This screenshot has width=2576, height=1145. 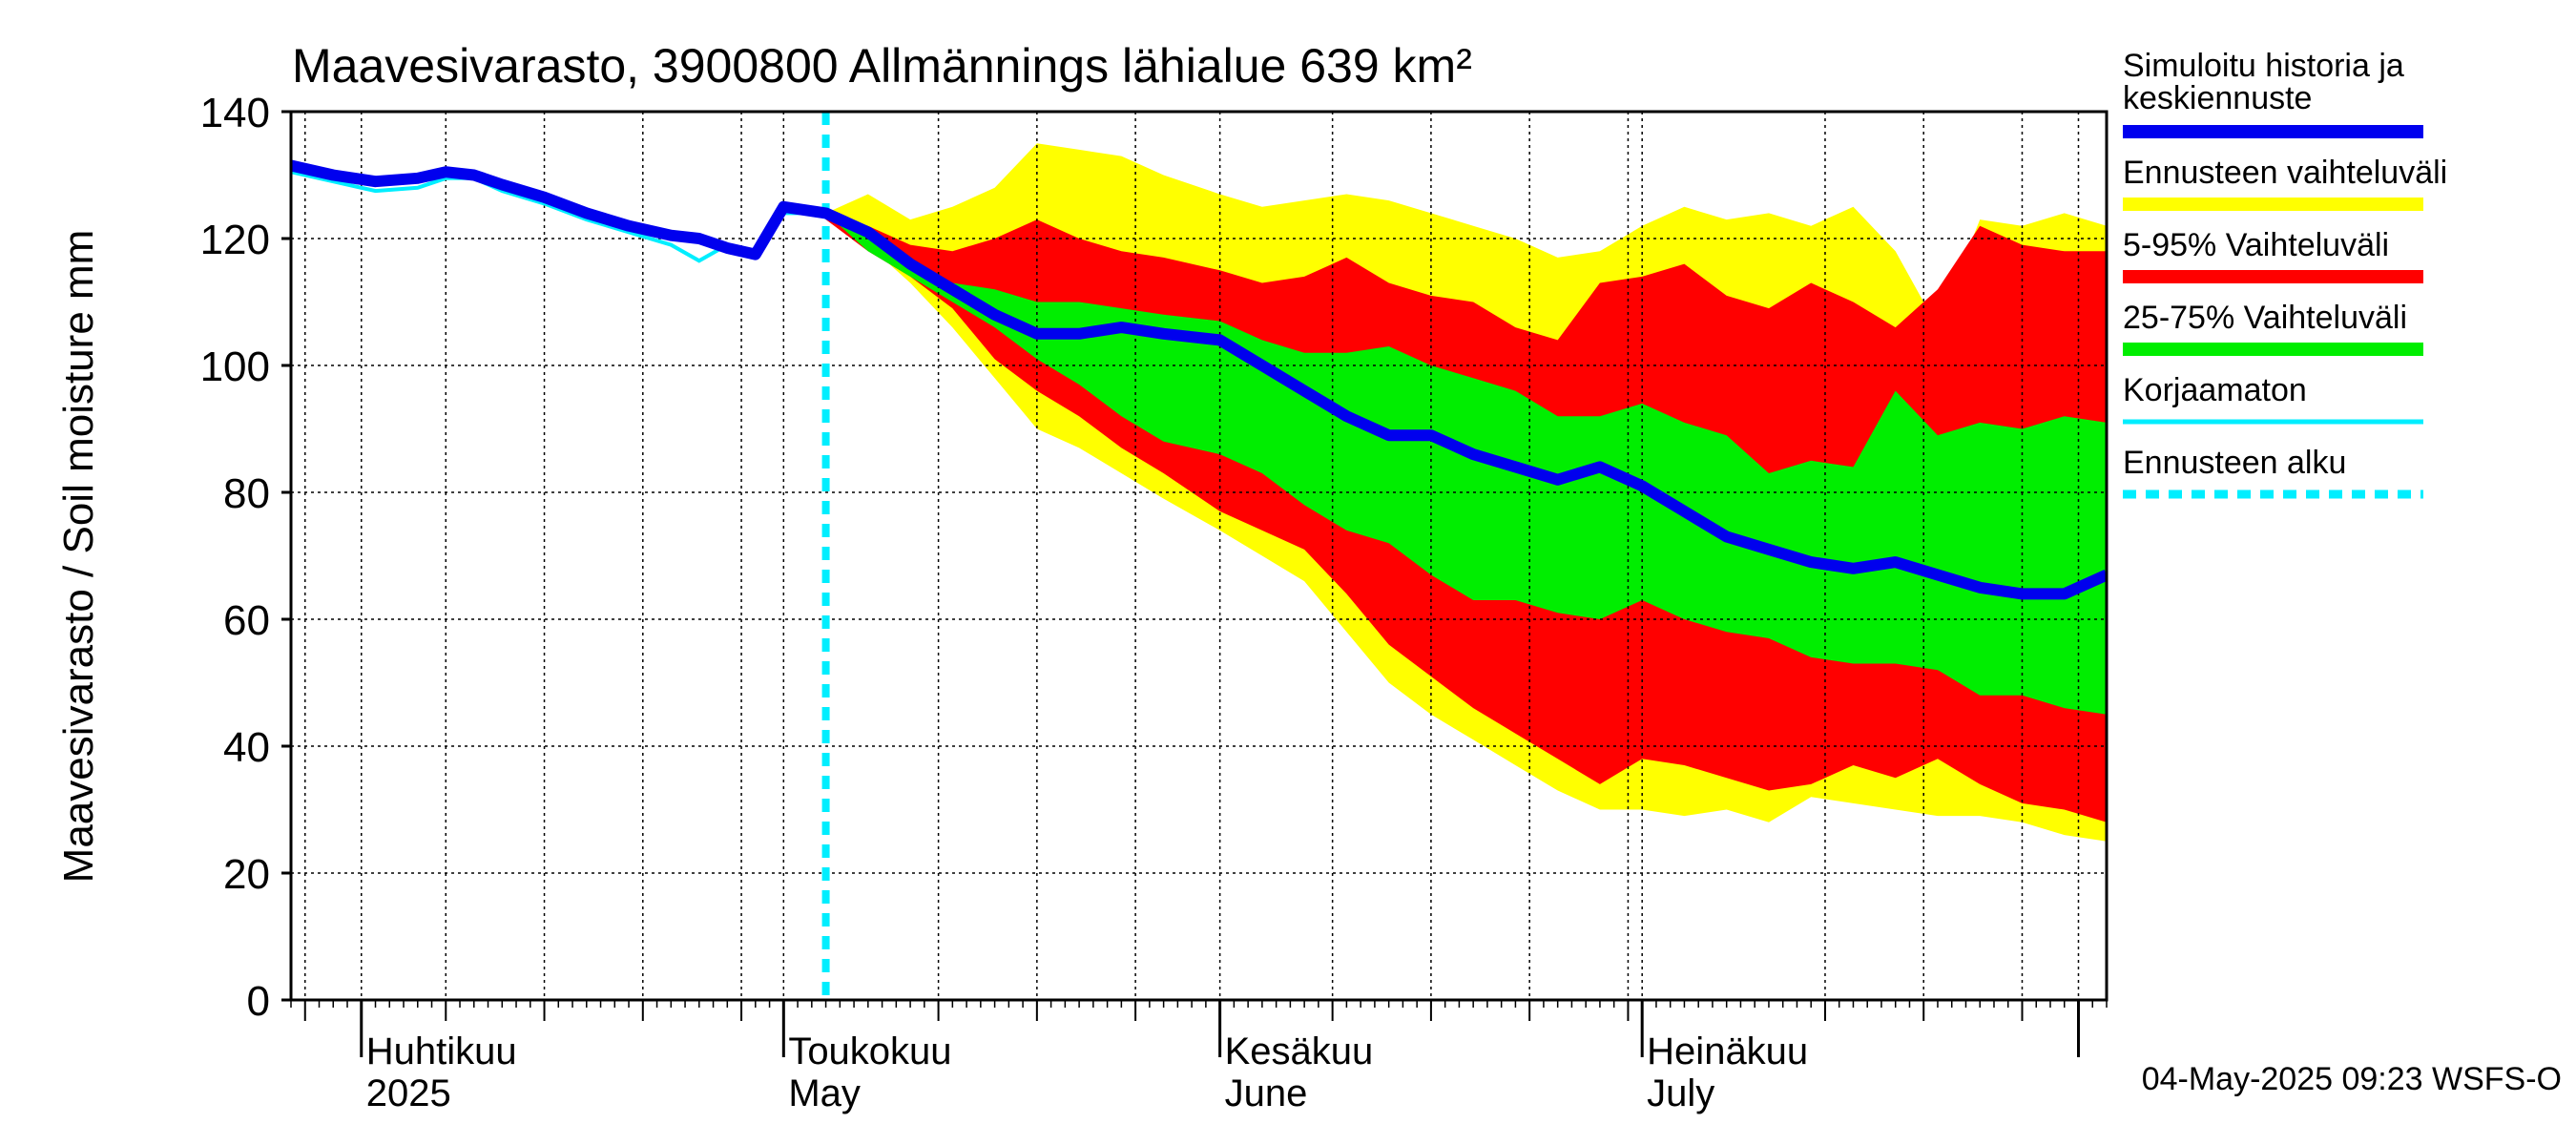 I want to click on legend-label-history: Simuloitu historia ja, so click(x=2263, y=66).